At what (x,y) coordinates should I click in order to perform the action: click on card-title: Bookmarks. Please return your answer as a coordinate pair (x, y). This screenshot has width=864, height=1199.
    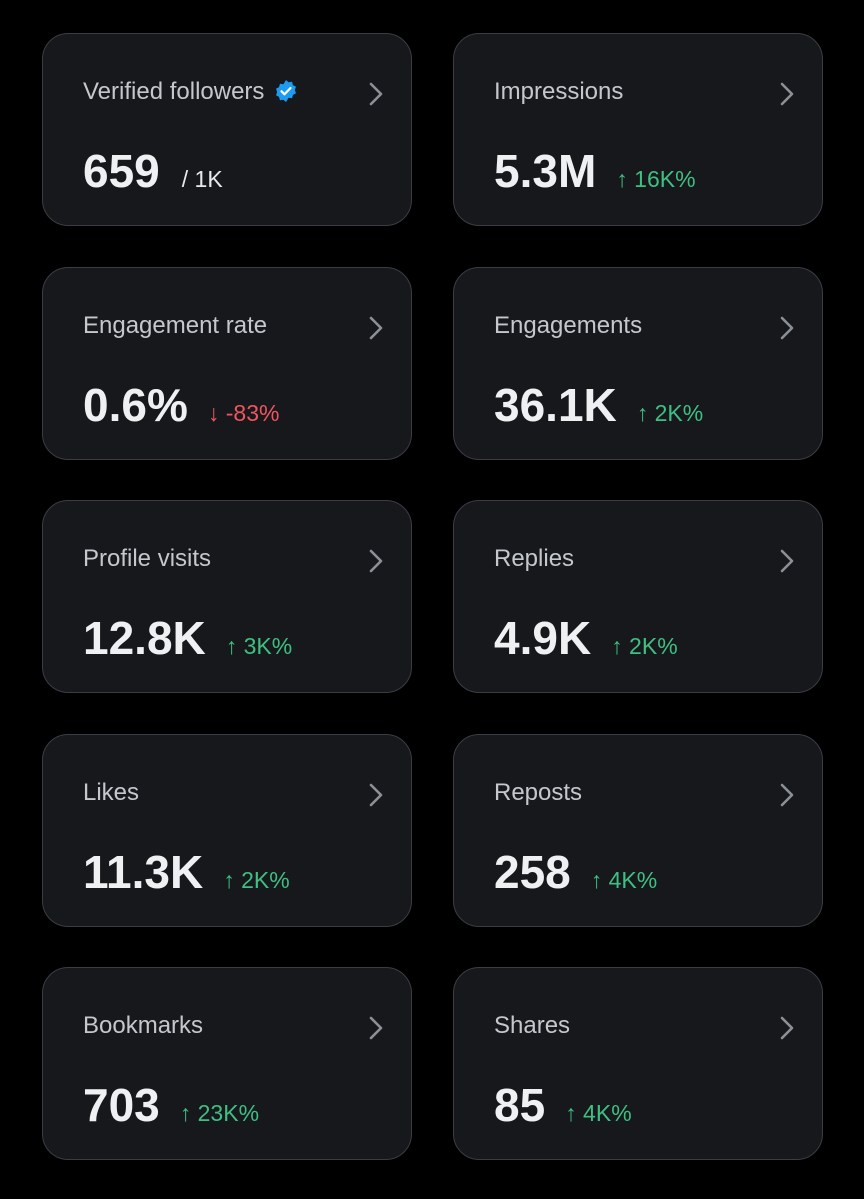
    Looking at the image, I should click on (143, 1025).